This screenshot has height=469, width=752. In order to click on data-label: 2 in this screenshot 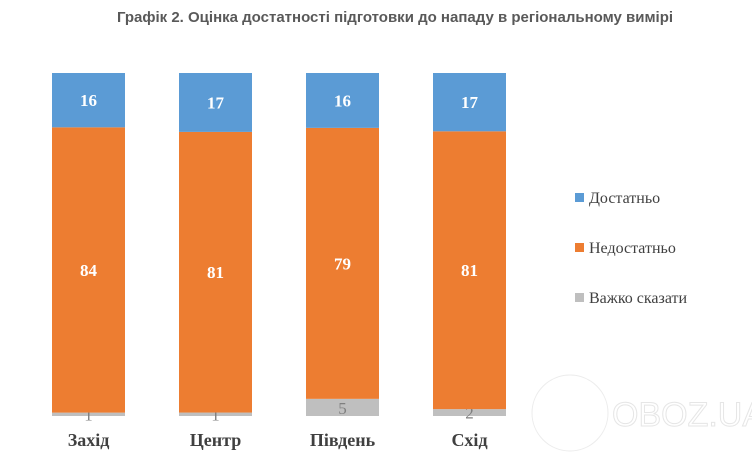, I will do `click(469, 413)`.